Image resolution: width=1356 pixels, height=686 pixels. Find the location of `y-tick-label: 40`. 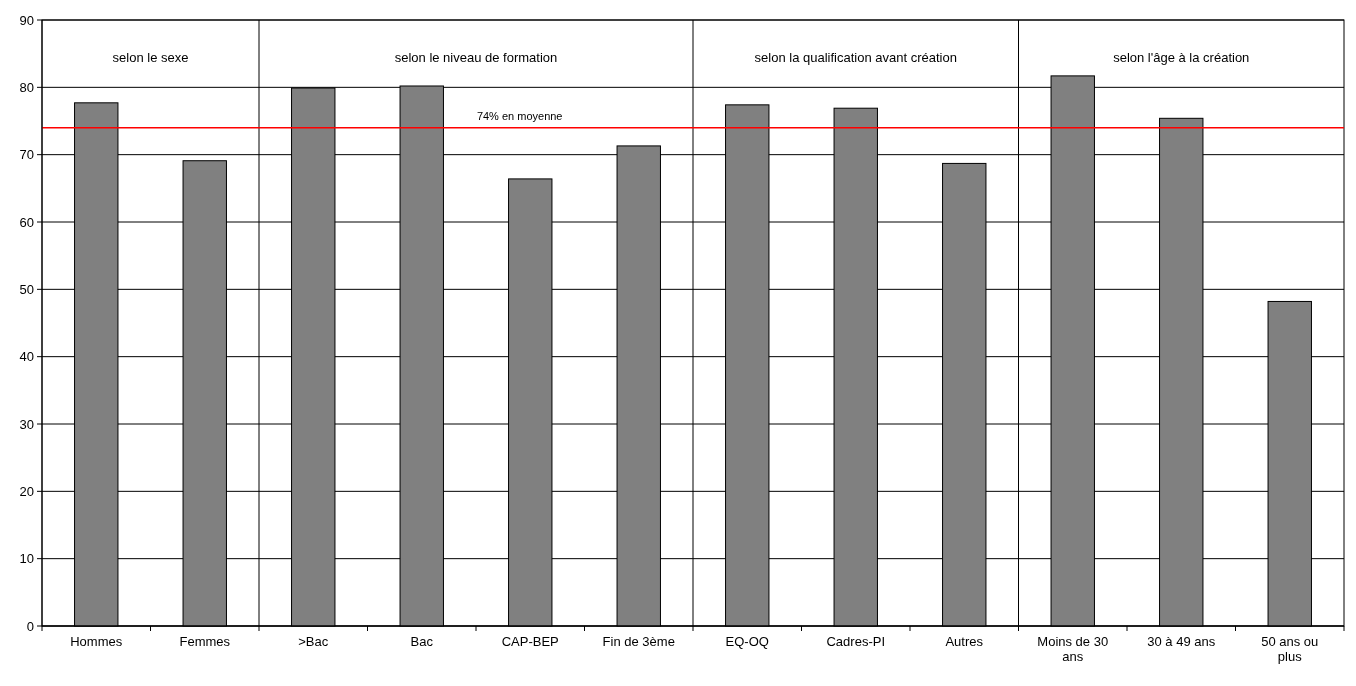

y-tick-label: 40 is located at coordinates (26, 357).